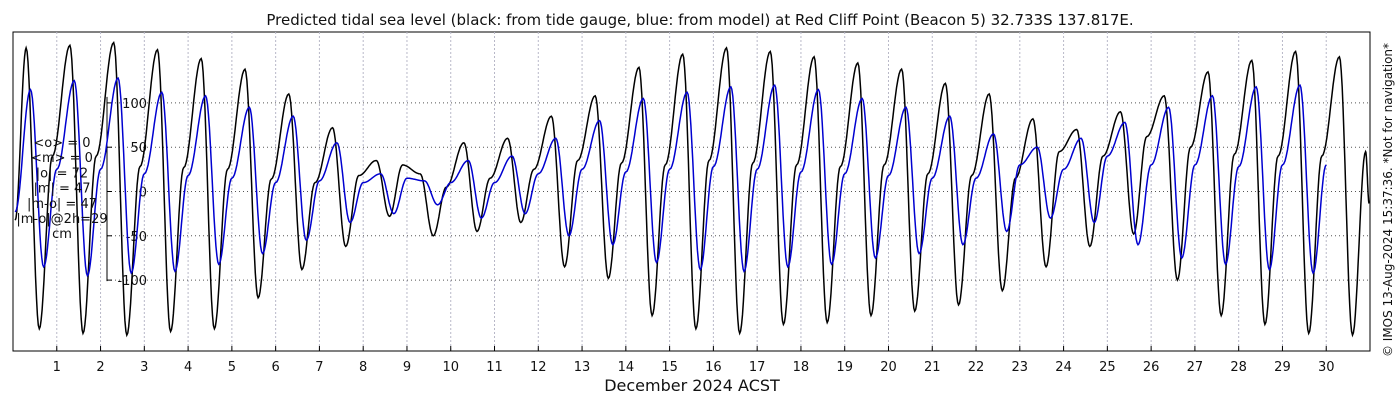 The image size is (1400, 400). What do you see at coordinates (1326, 367) in the screenshot?
I see `x-tick-label: 30` at bounding box center [1326, 367].